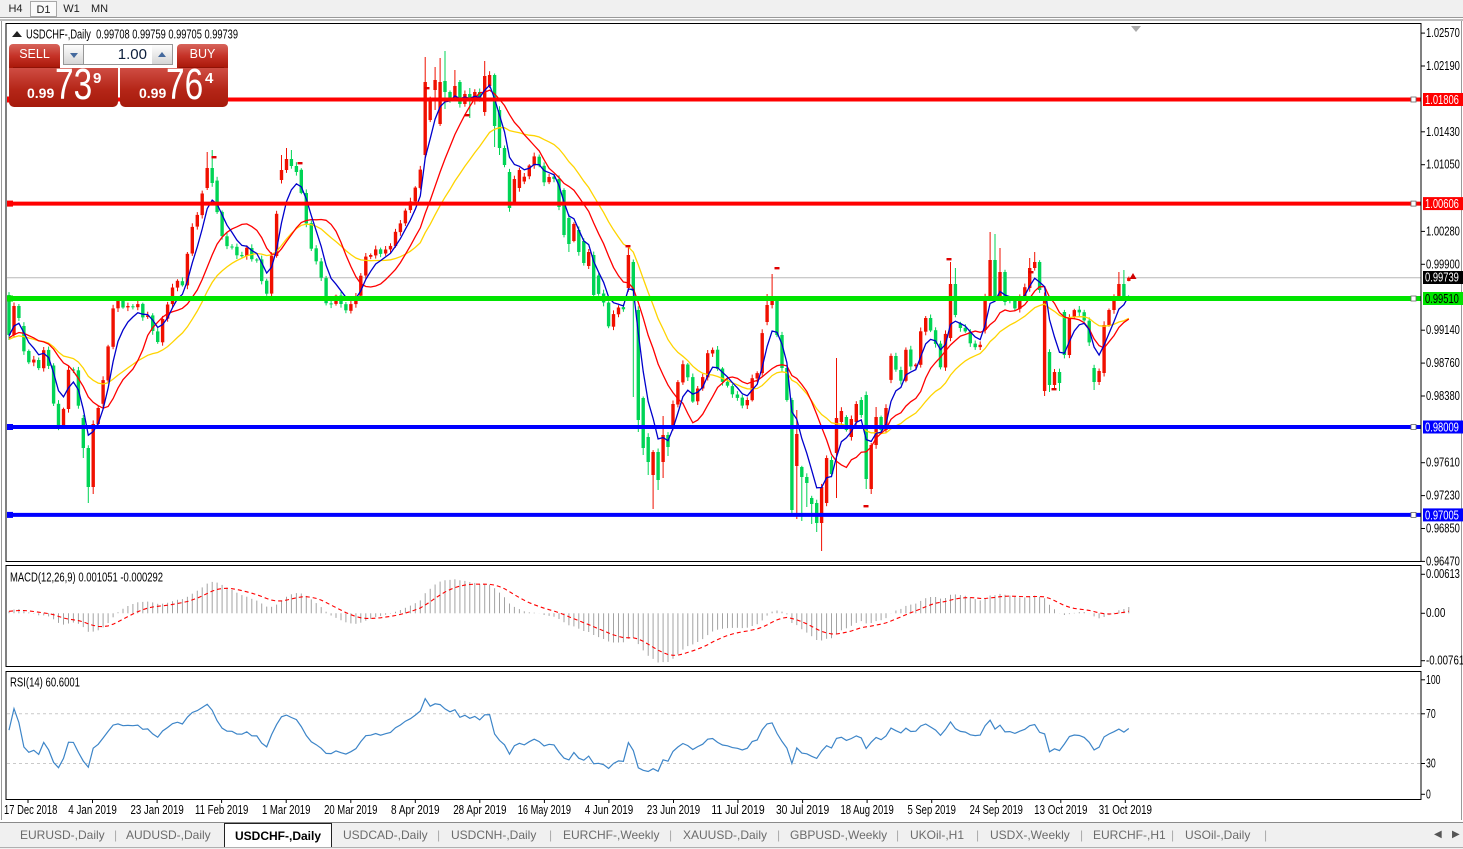 The width and height of the screenshot is (1463, 849). What do you see at coordinates (479, 809) in the screenshot?
I see `svg-text: 28 Apr 2019` at bounding box center [479, 809].